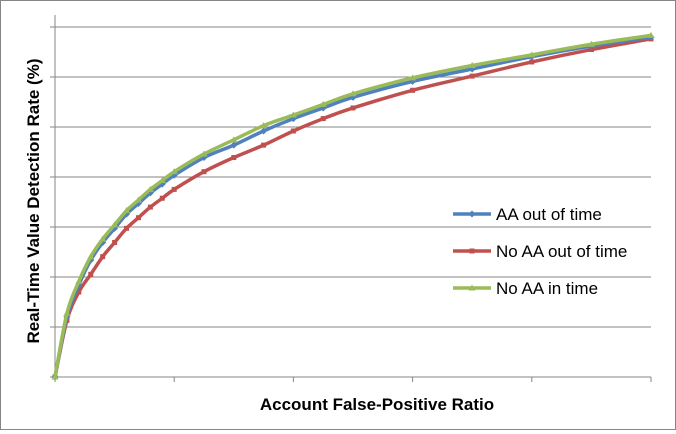 Image resolution: width=676 pixels, height=434 pixels. What do you see at coordinates (549, 214) in the screenshot?
I see `legend-label-0: AA out of time` at bounding box center [549, 214].